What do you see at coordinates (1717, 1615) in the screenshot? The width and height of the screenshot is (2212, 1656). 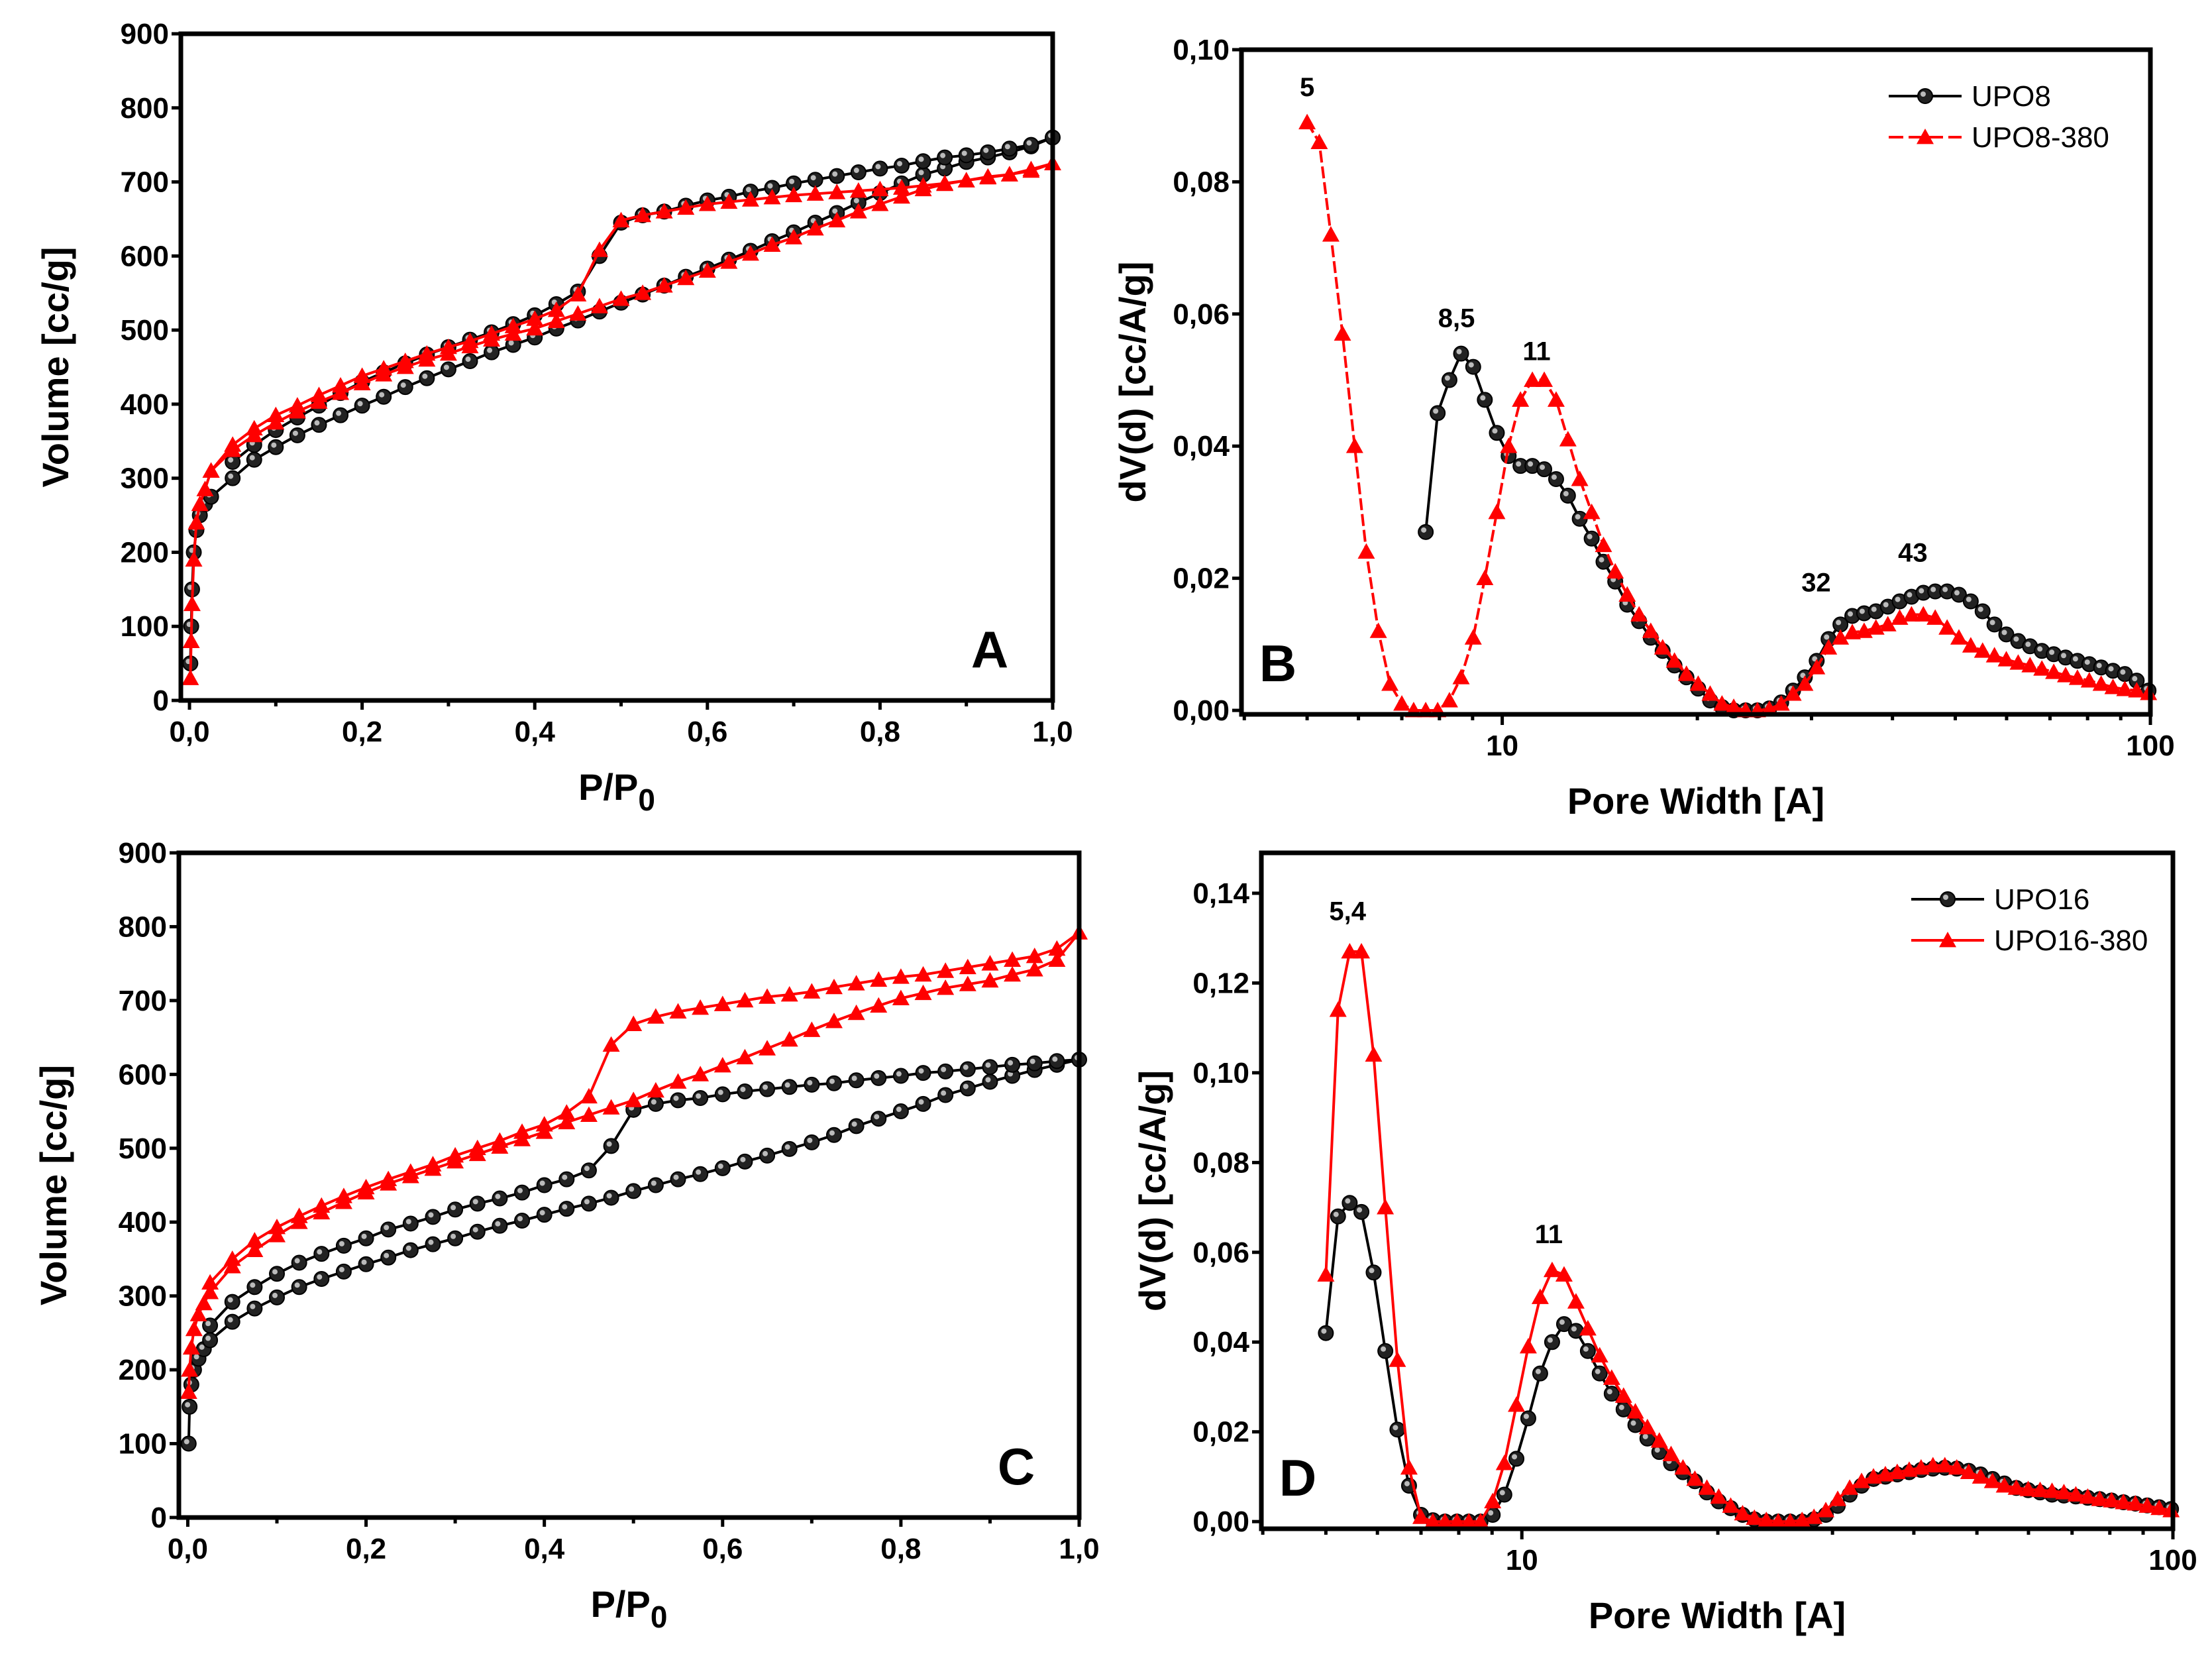 I see `x-axis-title: Pore Width [A]` at bounding box center [1717, 1615].